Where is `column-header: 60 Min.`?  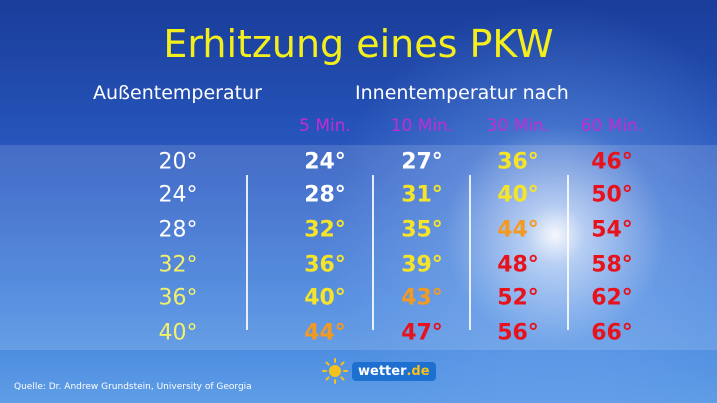
column-header: 60 Min. is located at coordinates (612, 126).